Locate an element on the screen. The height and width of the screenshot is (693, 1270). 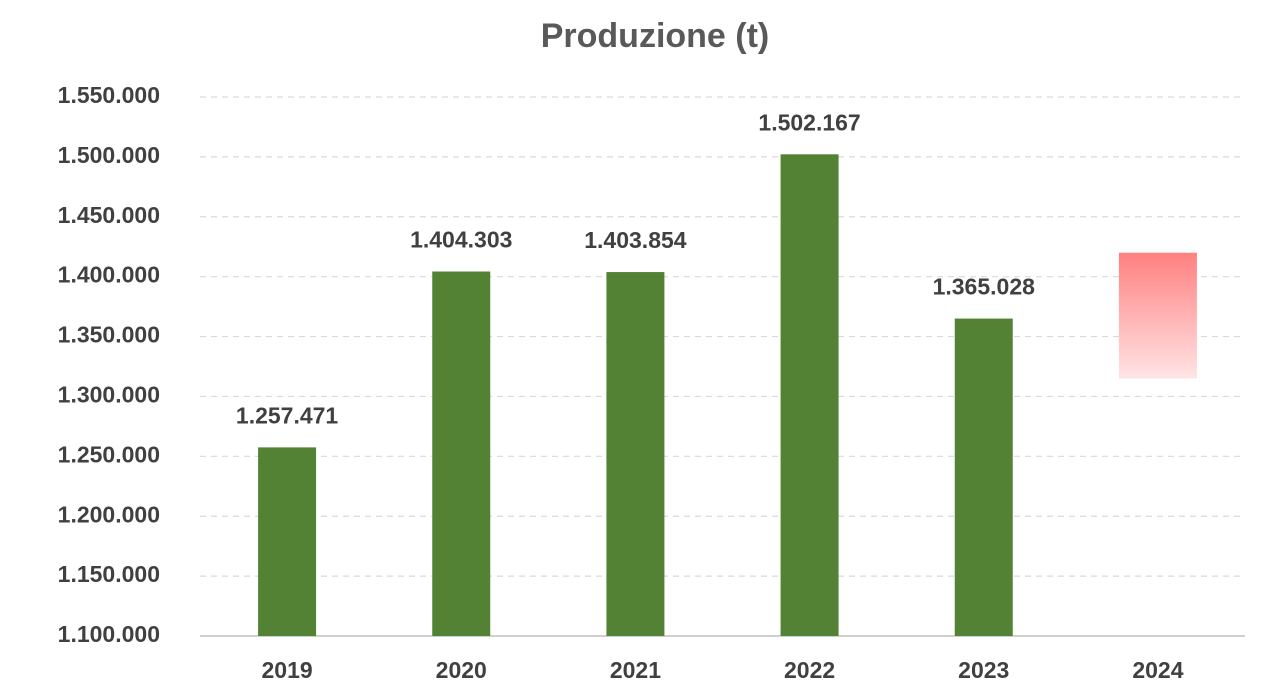
data-label: 1.404.303 is located at coordinates (461, 240).